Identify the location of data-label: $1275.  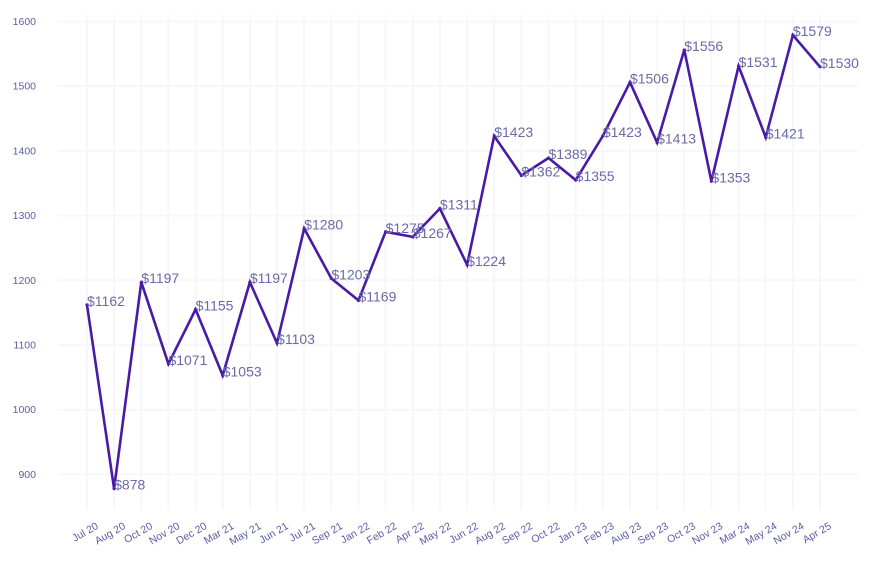
(405, 228).